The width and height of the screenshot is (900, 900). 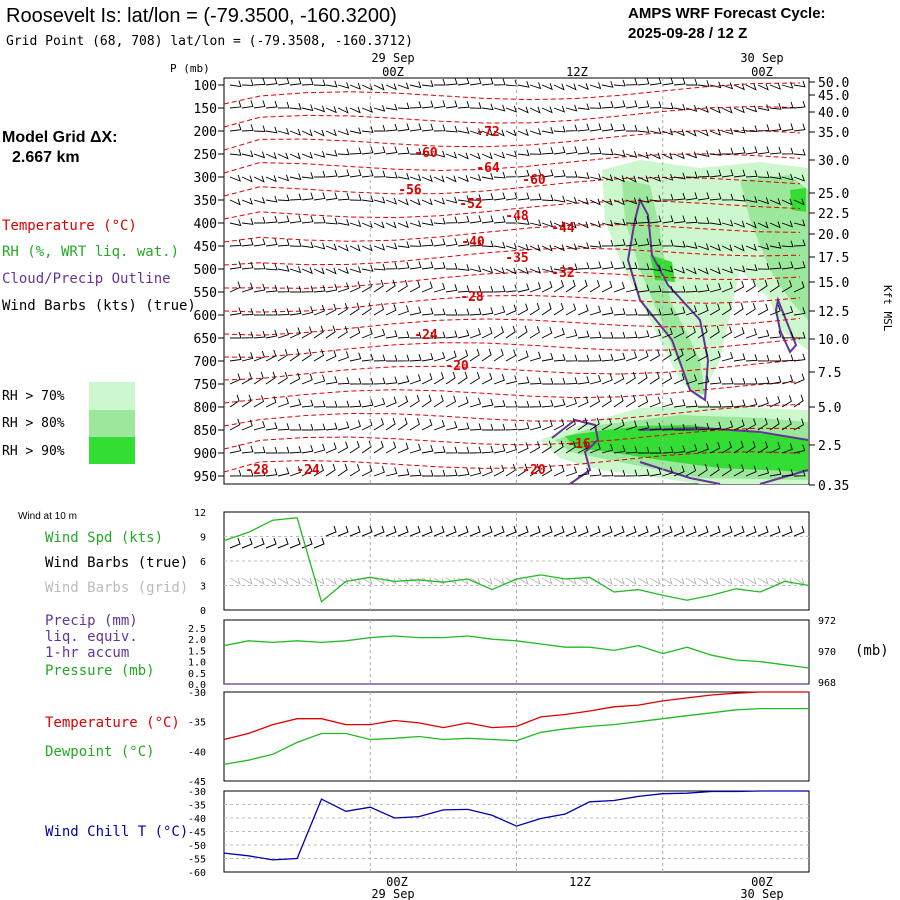 I want to click on bottom-time-12z: 12Z, so click(x=580, y=882).